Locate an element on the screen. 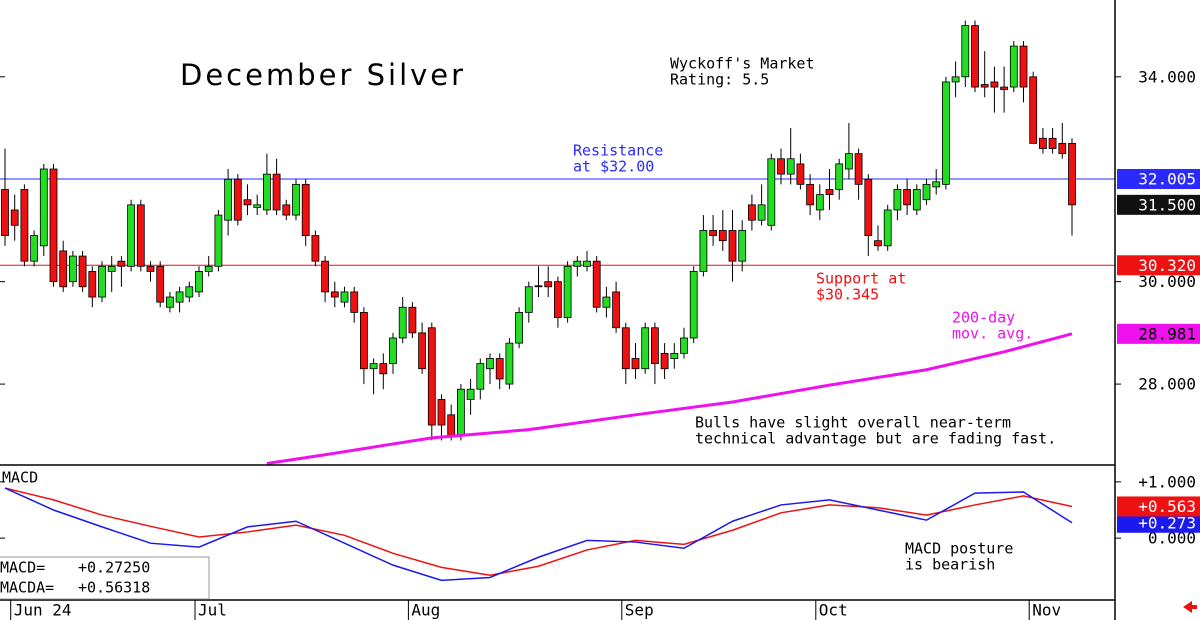 This screenshot has height=620, width=1200. chart-title: December Silver is located at coordinates (323, 75).